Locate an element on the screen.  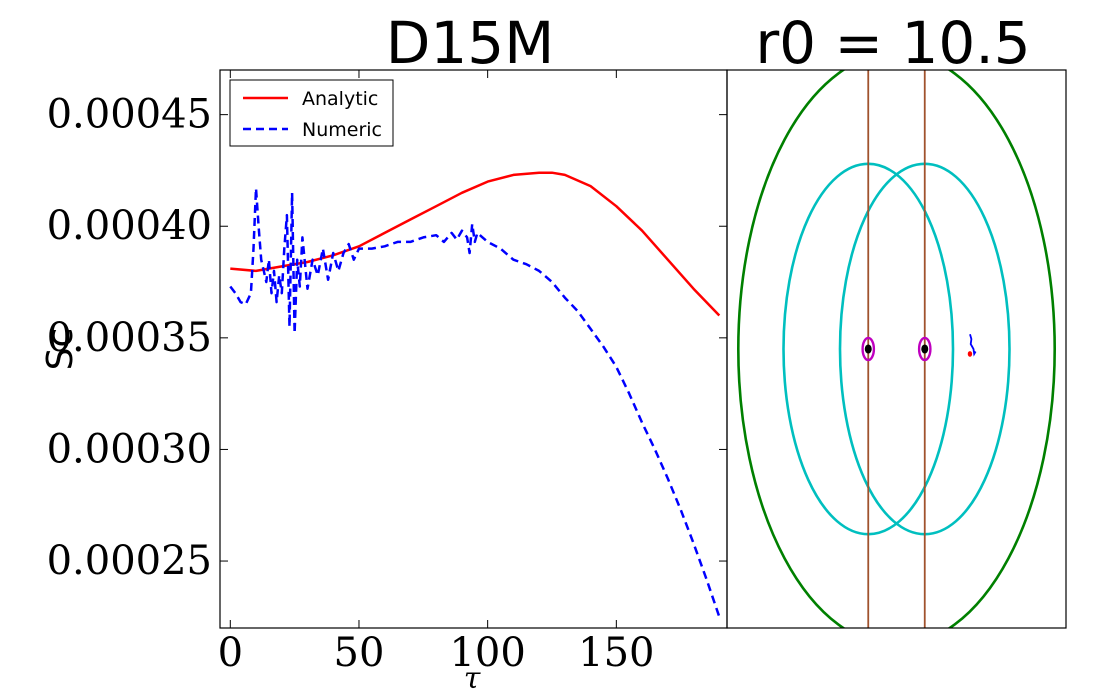
y-tick-label: 0.00040 is located at coordinates (129, 226).